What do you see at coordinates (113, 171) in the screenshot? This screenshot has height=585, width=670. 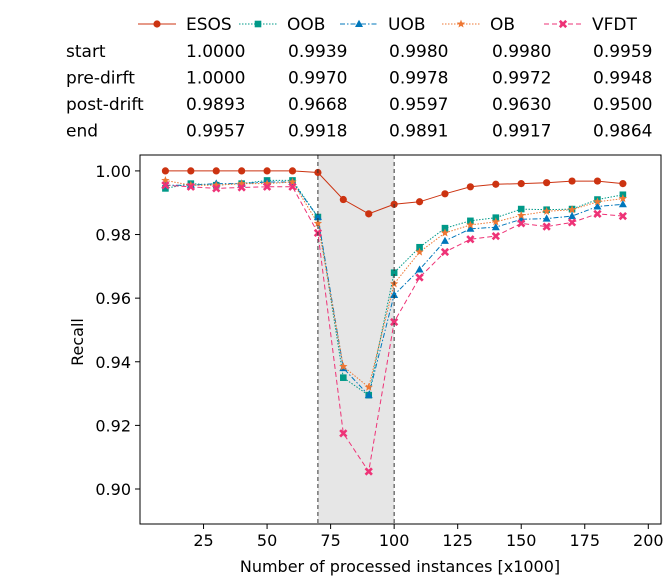 I see `y-tick-label: 1.00` at bounding box center [113, 171].